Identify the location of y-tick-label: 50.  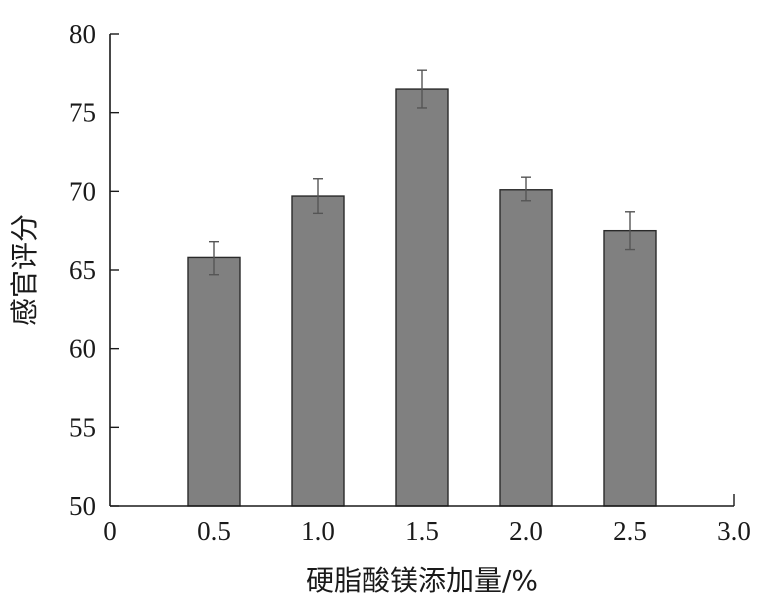
(82, 506).